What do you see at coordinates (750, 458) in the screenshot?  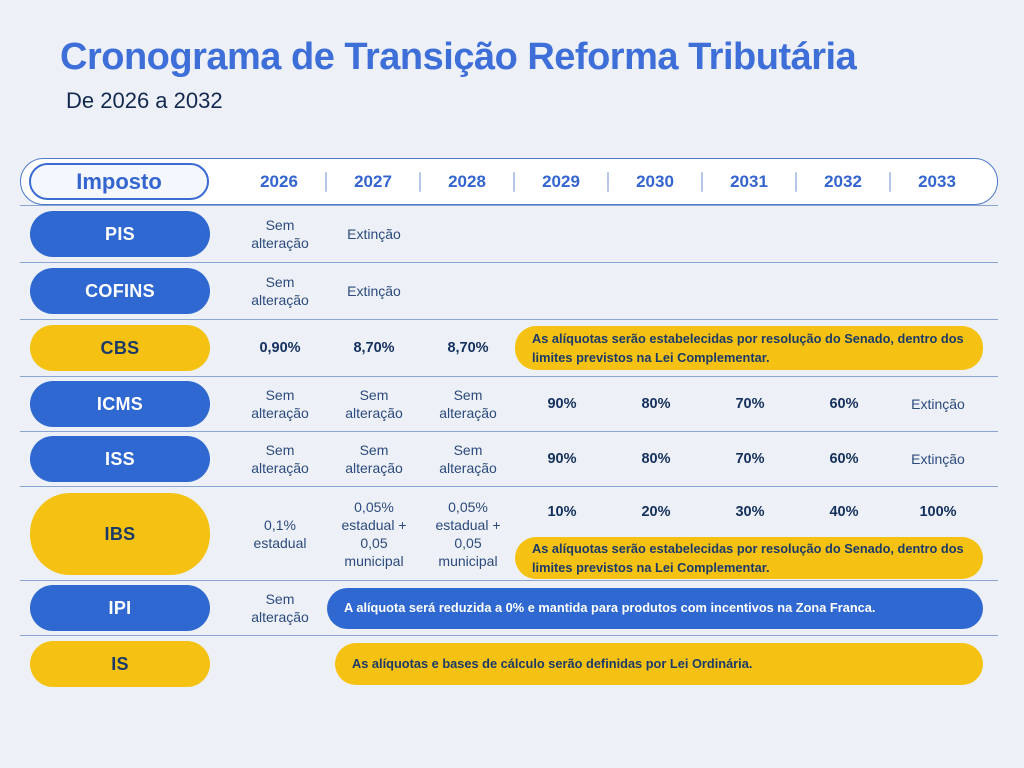 I see `cell-iss-2031: 70%` at bounding box center [750, 458].